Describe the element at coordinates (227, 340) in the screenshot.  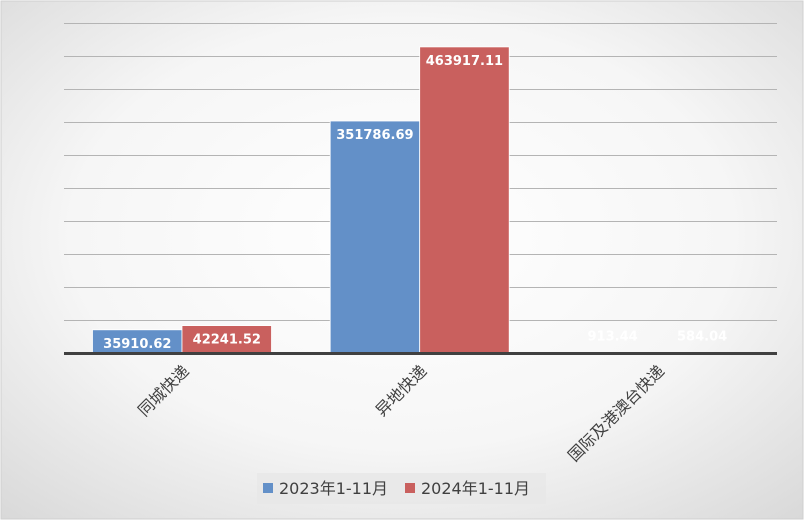
I see `data-label-0-1: 42241.52` at that location.